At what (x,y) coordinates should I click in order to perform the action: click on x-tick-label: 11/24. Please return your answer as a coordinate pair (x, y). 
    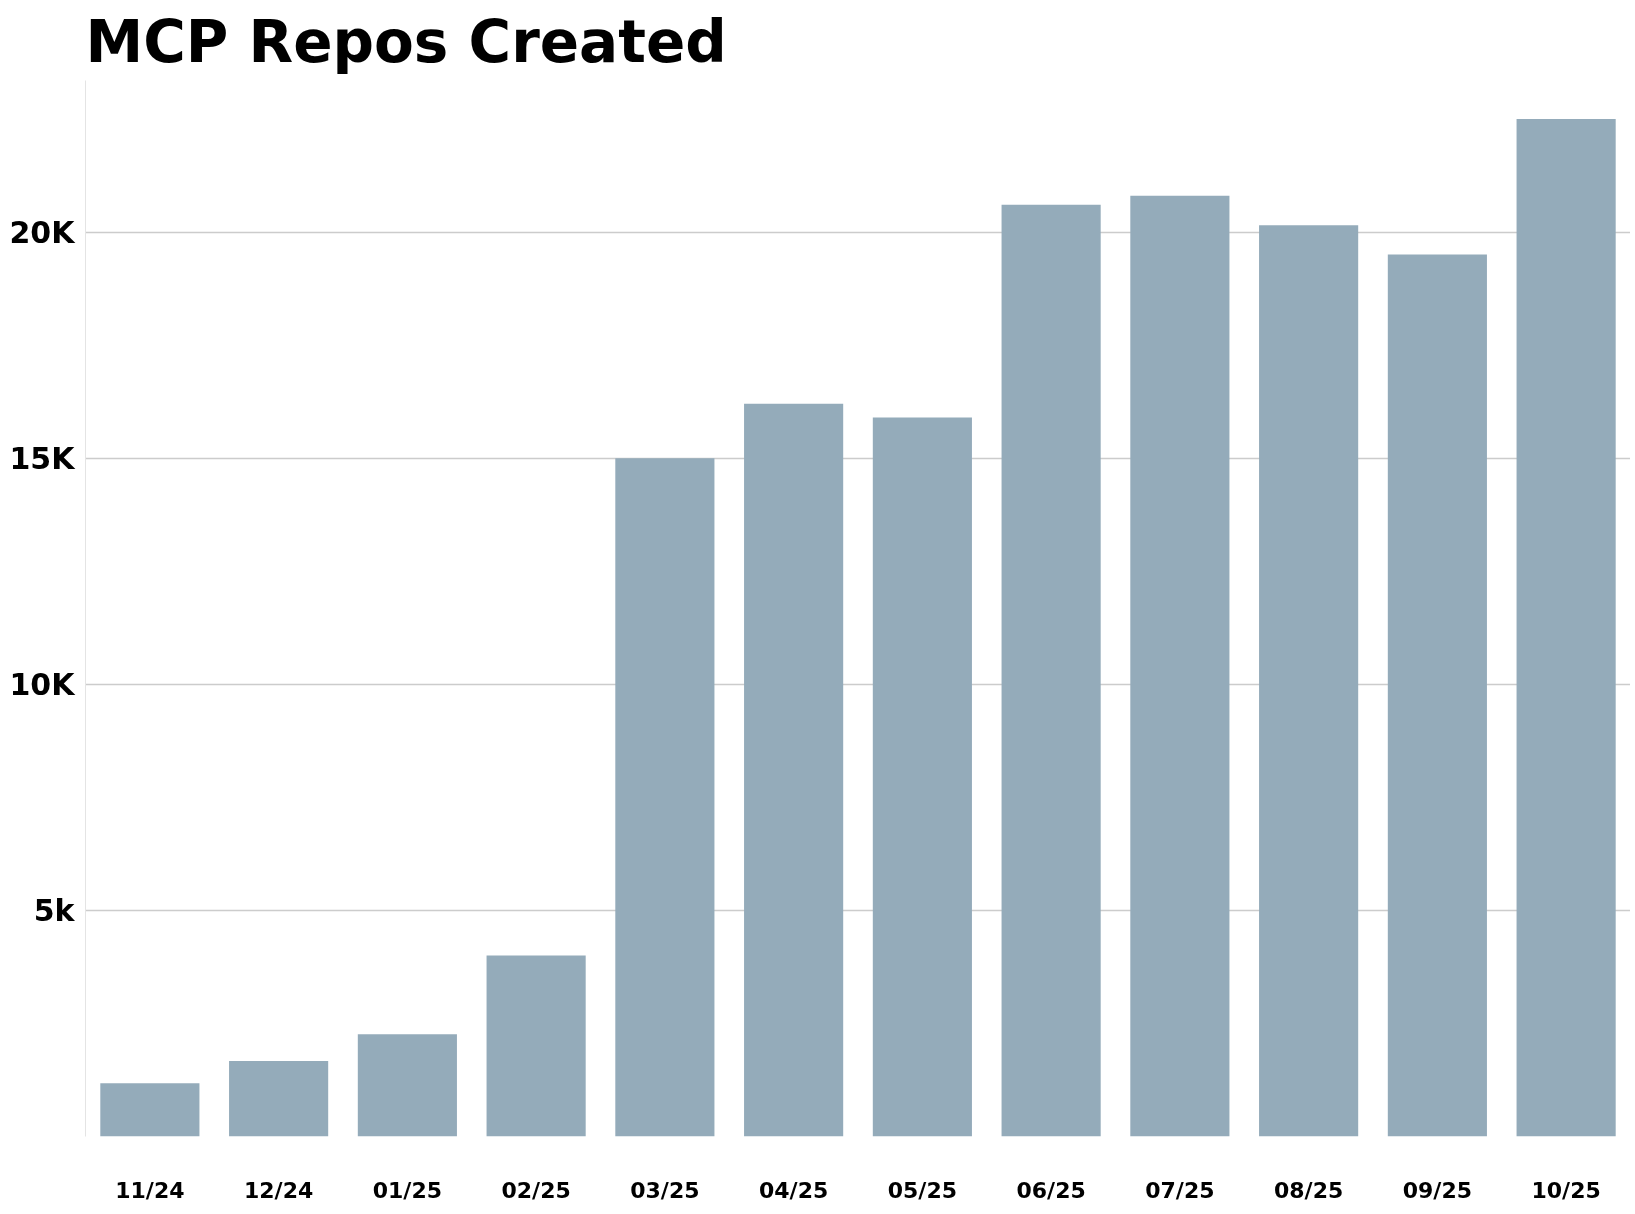
    Looking at the image, I should click on (150, 1190).